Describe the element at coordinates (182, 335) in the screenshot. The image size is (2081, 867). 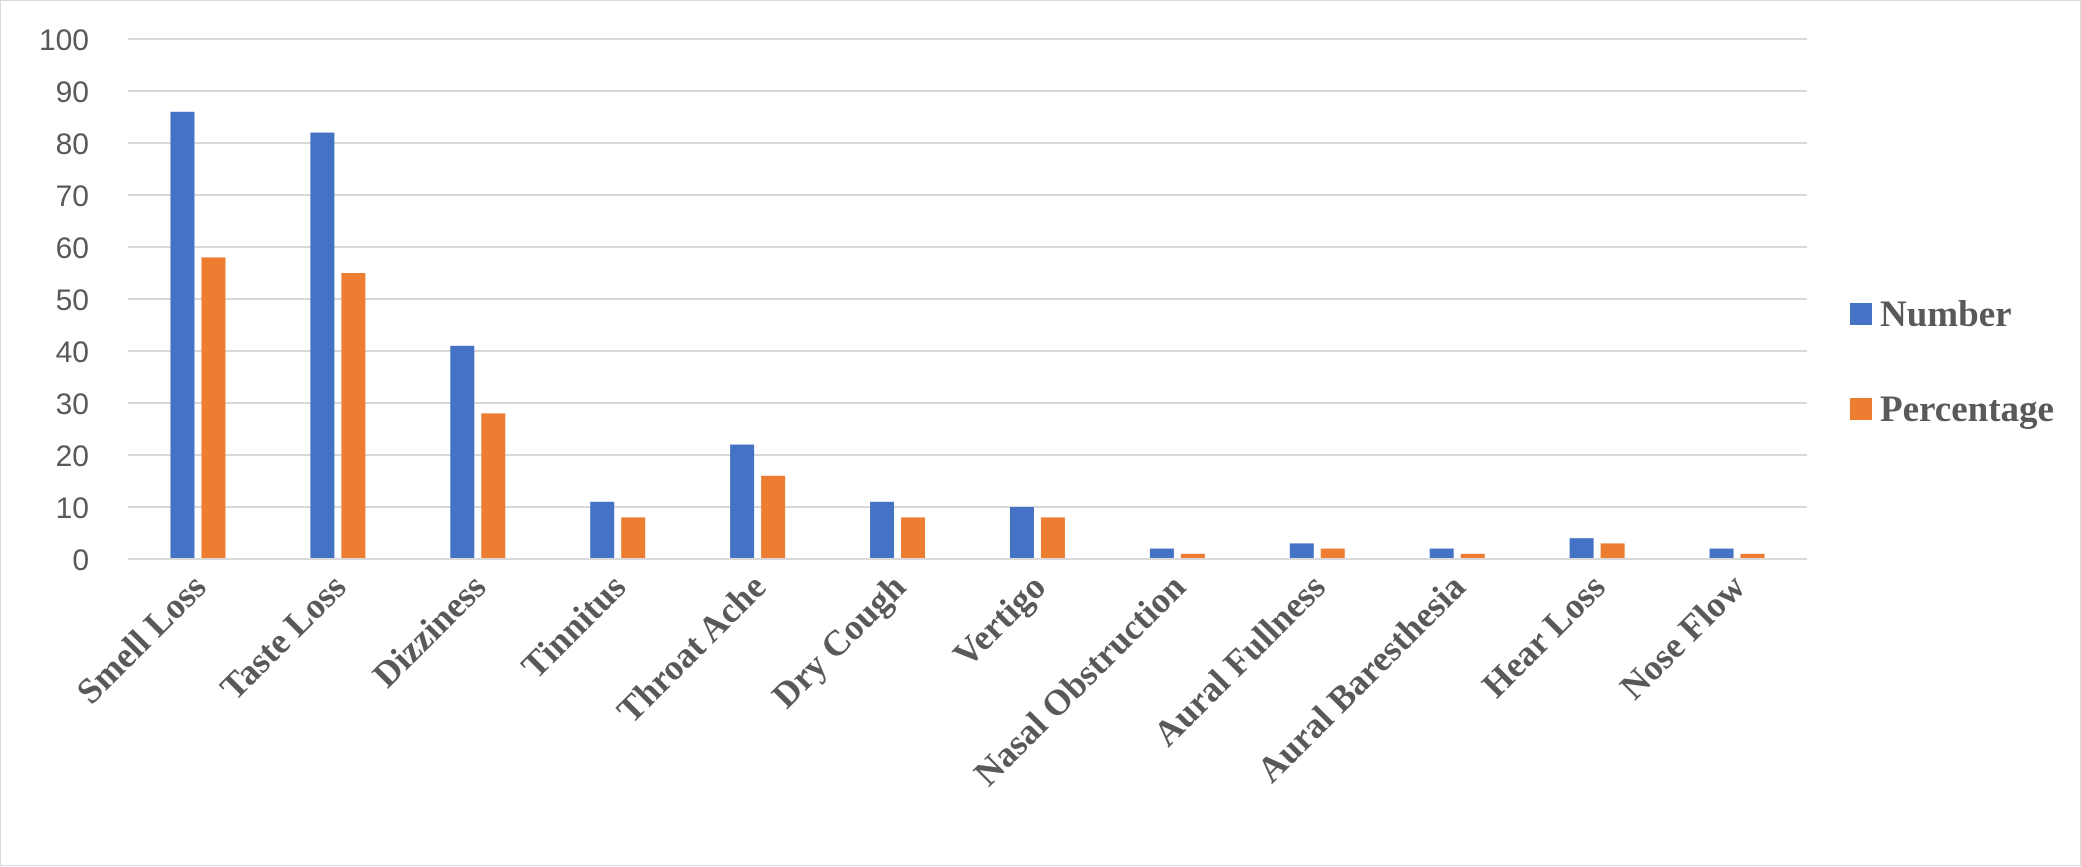
I see `bar-number-smell-loss` at that location.